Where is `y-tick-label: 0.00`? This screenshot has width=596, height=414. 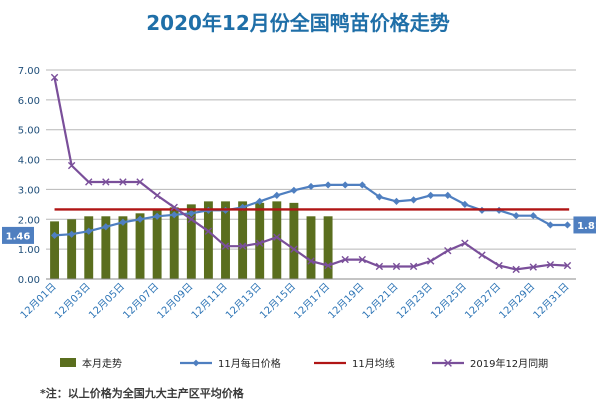 y-tick-label: 0.00 is located at coordinates (29, 280).